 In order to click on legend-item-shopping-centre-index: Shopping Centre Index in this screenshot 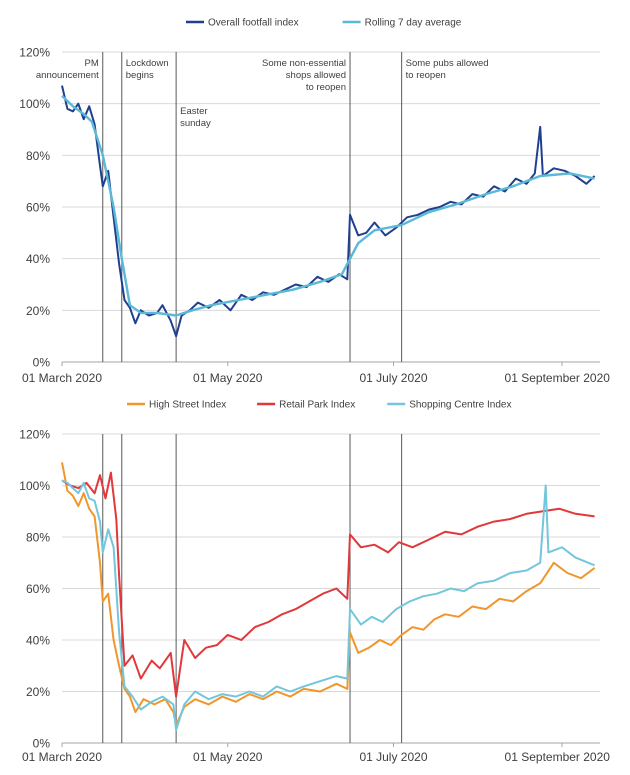, I will do `click(449, 405)`.